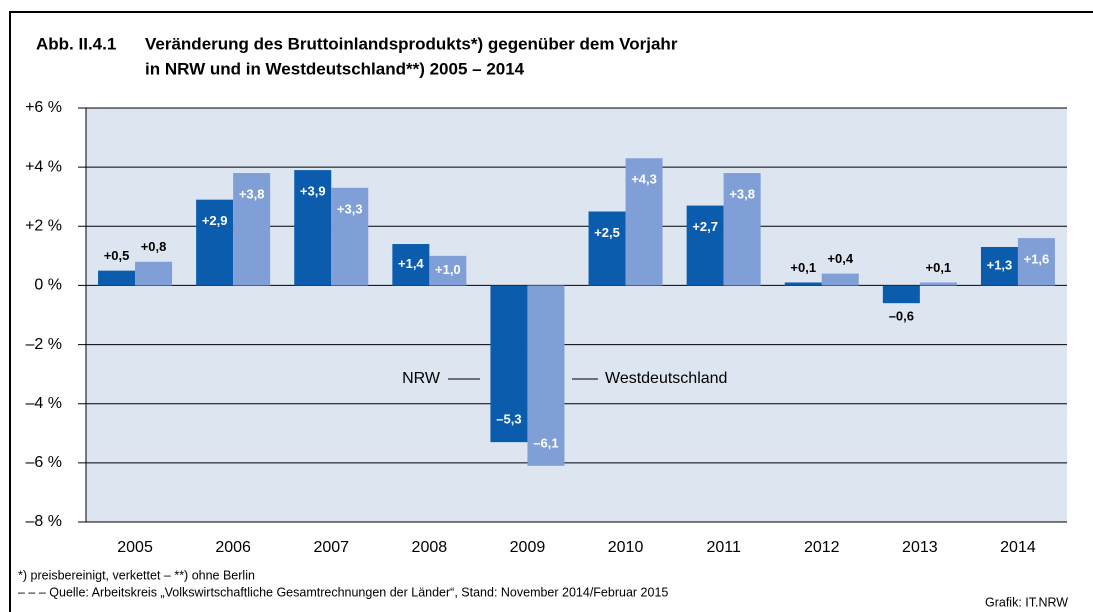 The image size is (1093, 612). Describe the element at coordinates (44, 521) in the screenshot. I see `y-tick-label: –8 %` at that location.